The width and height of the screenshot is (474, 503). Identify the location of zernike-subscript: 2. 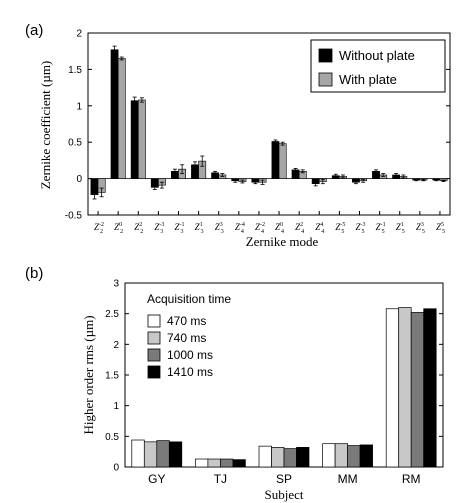
(121, 232).